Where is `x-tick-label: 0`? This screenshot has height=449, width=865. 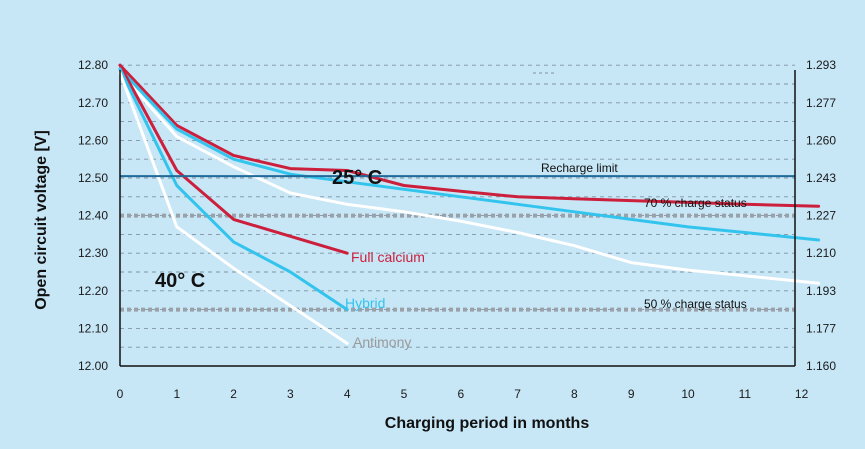 x-tick-label: 0 is located at coordinates (120, 394).